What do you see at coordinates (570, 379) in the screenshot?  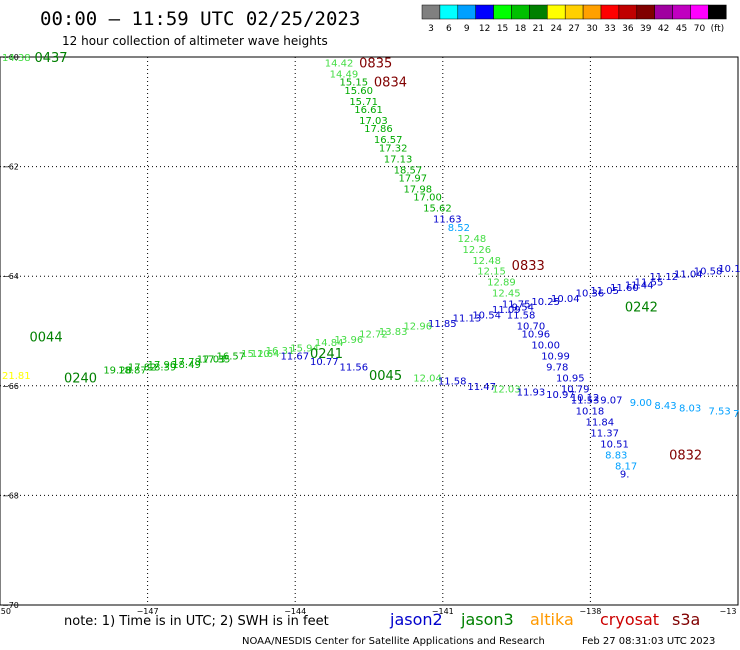 I see `swh-value-label: 10.95` at bounding box center [570, 379].